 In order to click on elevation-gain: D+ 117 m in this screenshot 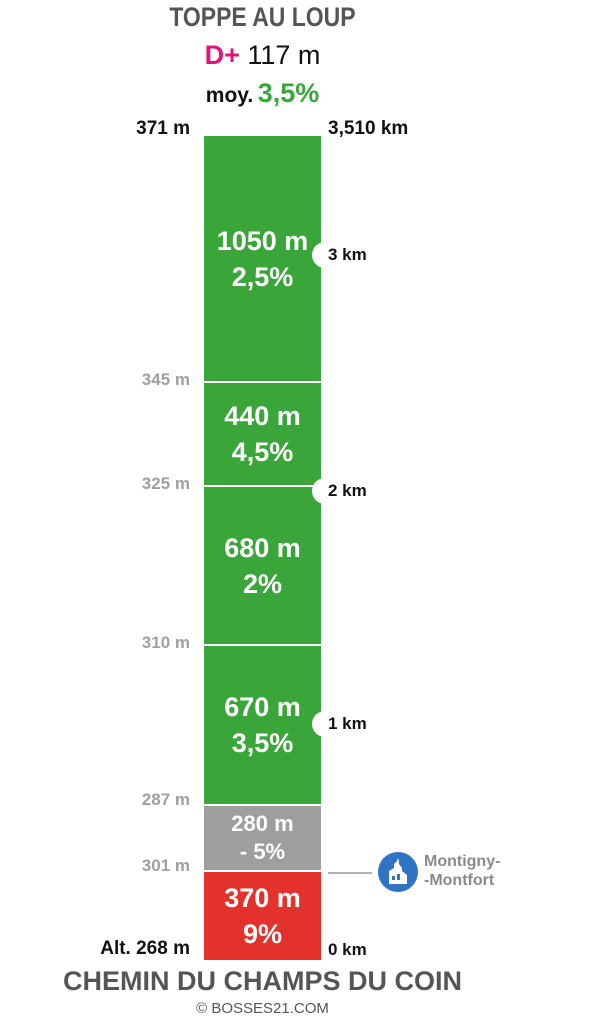, I will do `click(262, 55)`.